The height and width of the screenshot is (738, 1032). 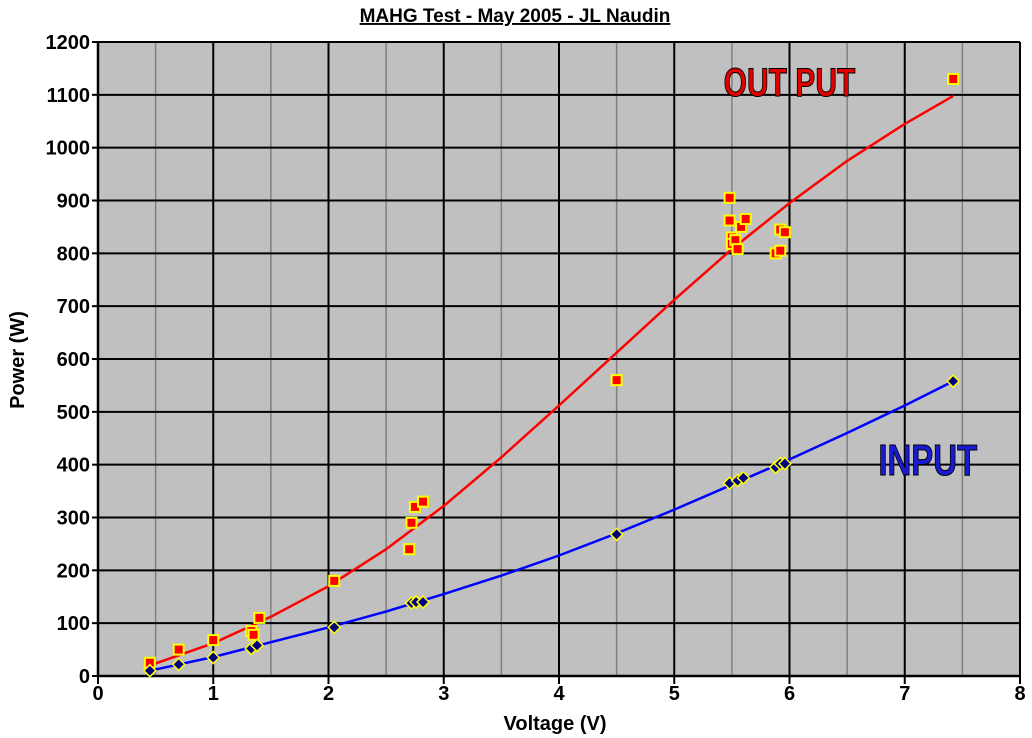 What do you see at coordinates (213, 694) in the screenshot?
I see `x-tick-label: 1` at bounding box center [213, 694].